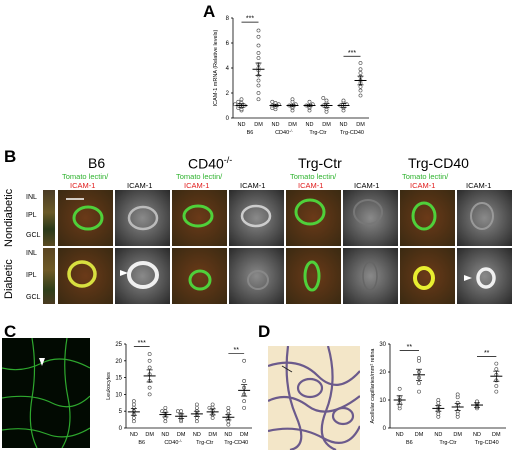 This screenshot has width=520, height=458. I want to click on y-axis-label: Acellular capillaries/mm² retina, so click(373, 386).